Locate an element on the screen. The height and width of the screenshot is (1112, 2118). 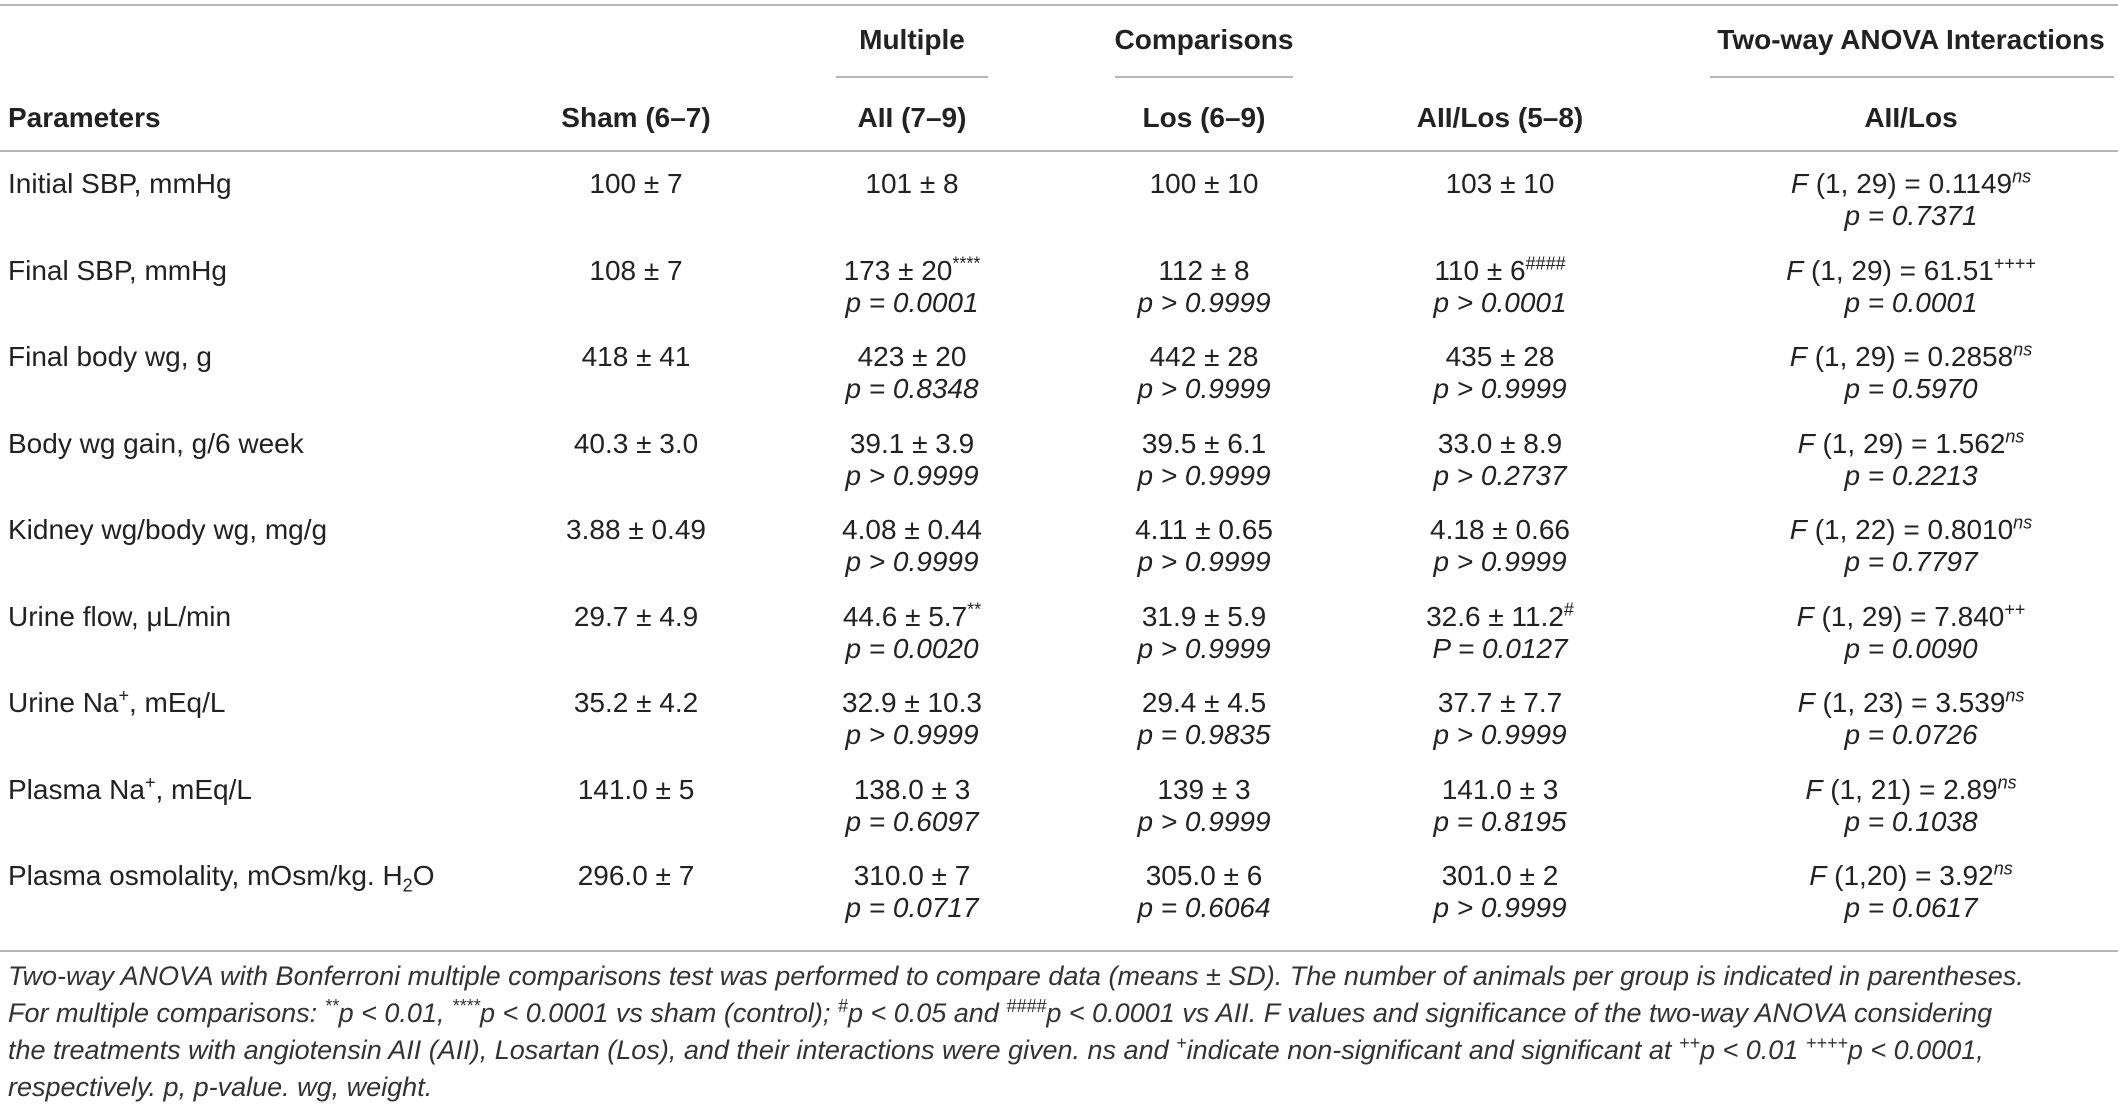
cell-aii: 39.1 ± 3.9 is located at coordinates (912, 443).